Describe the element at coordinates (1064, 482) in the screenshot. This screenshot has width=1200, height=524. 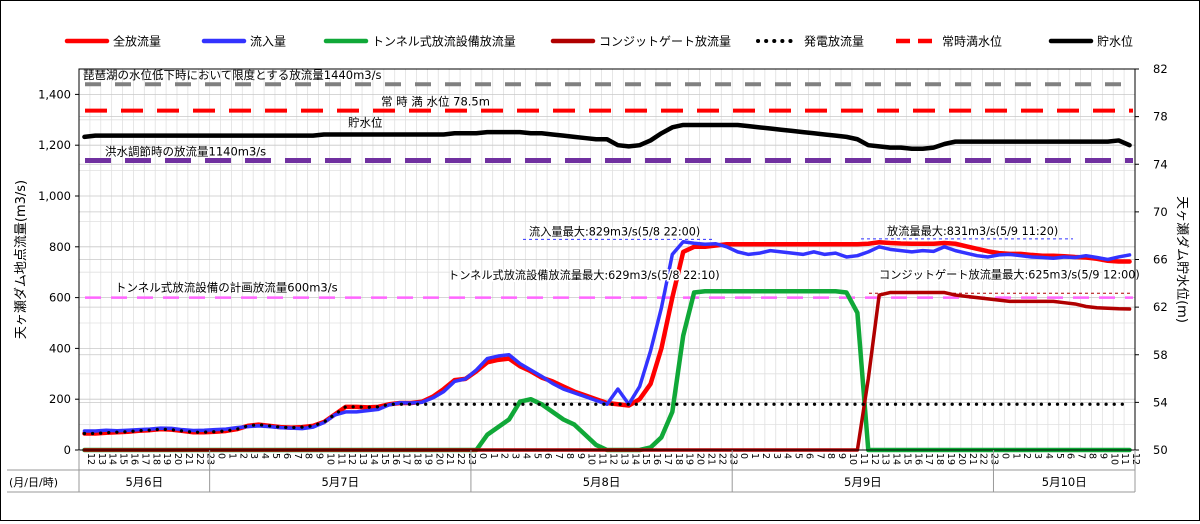
I see `x-axis-day-label: 5月10日` at that location.